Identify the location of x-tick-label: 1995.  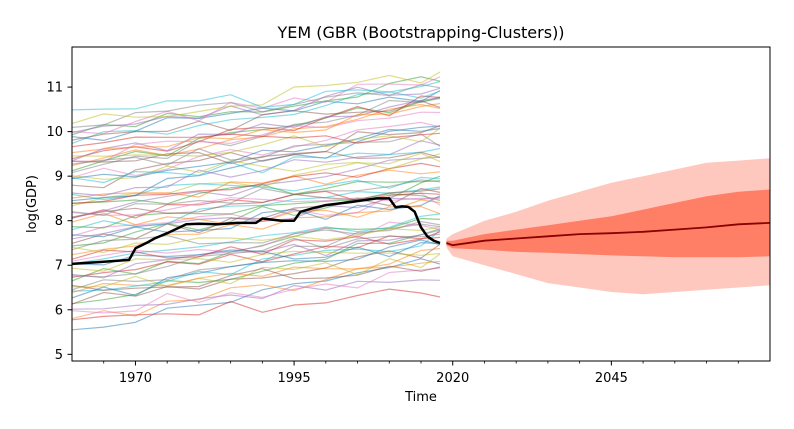
(294, 378).